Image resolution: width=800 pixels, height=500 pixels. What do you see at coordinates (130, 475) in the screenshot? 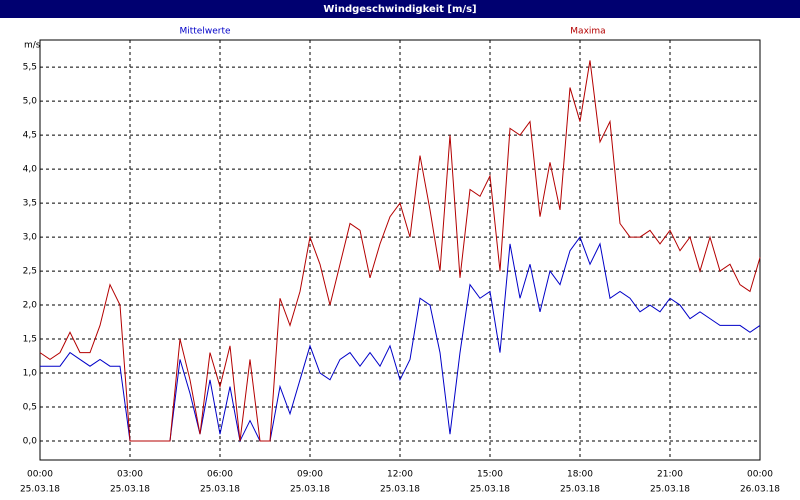
I see `x-tick-label: 03:00` at bounding box center [130, 475].